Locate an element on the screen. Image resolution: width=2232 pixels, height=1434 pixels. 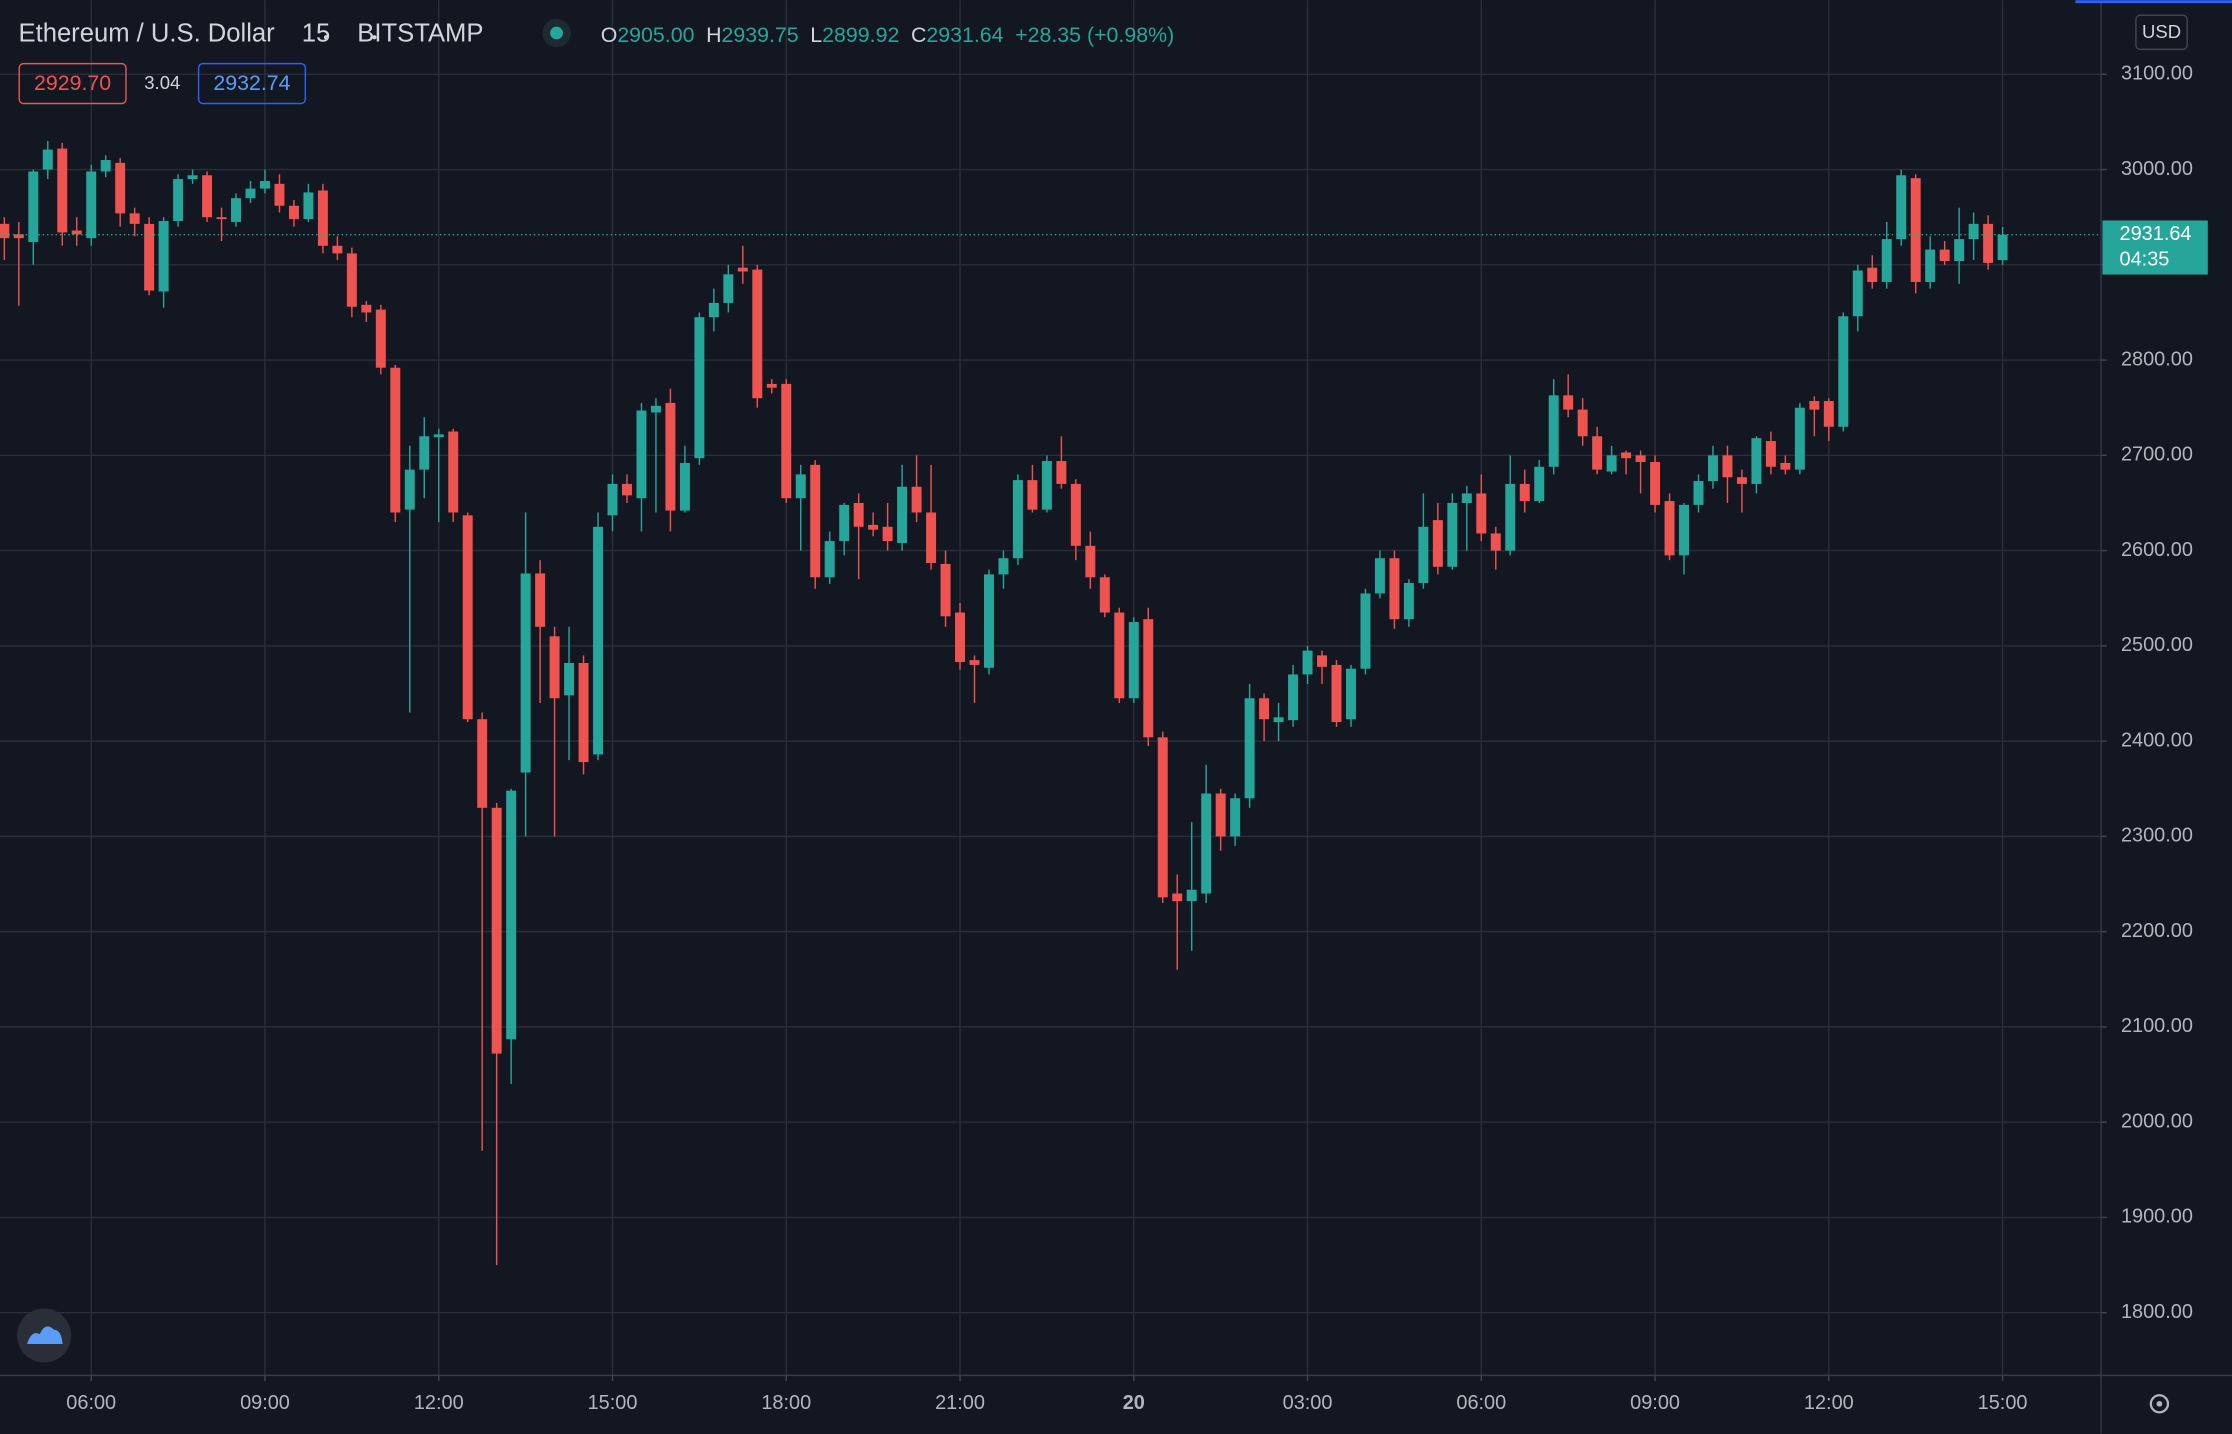
y-tick-label: 2400.00 is located at coordinates (2157, 740).